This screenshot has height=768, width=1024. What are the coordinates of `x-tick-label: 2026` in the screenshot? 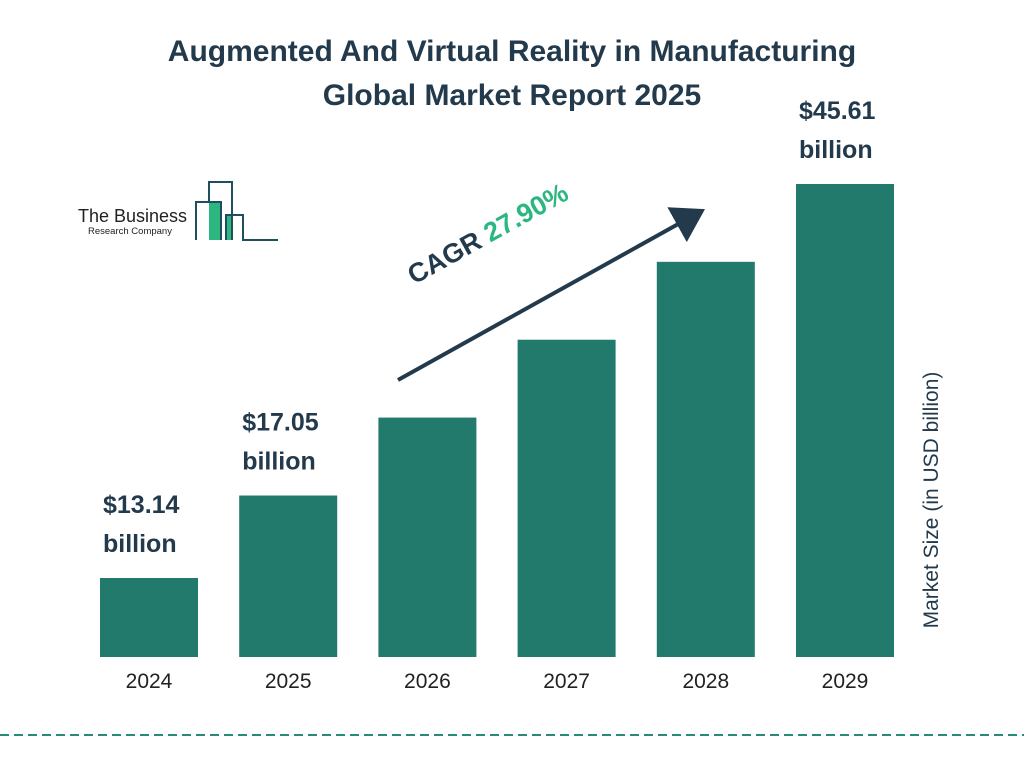 It's located at (427, 681).